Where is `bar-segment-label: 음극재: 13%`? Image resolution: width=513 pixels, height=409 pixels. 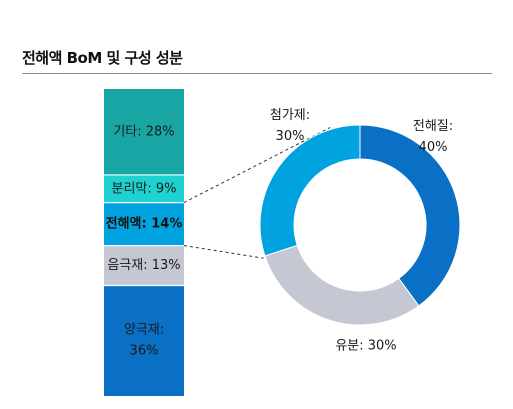 bar-segment-label: 음극재: 13% is located at coordinates (143, 265).